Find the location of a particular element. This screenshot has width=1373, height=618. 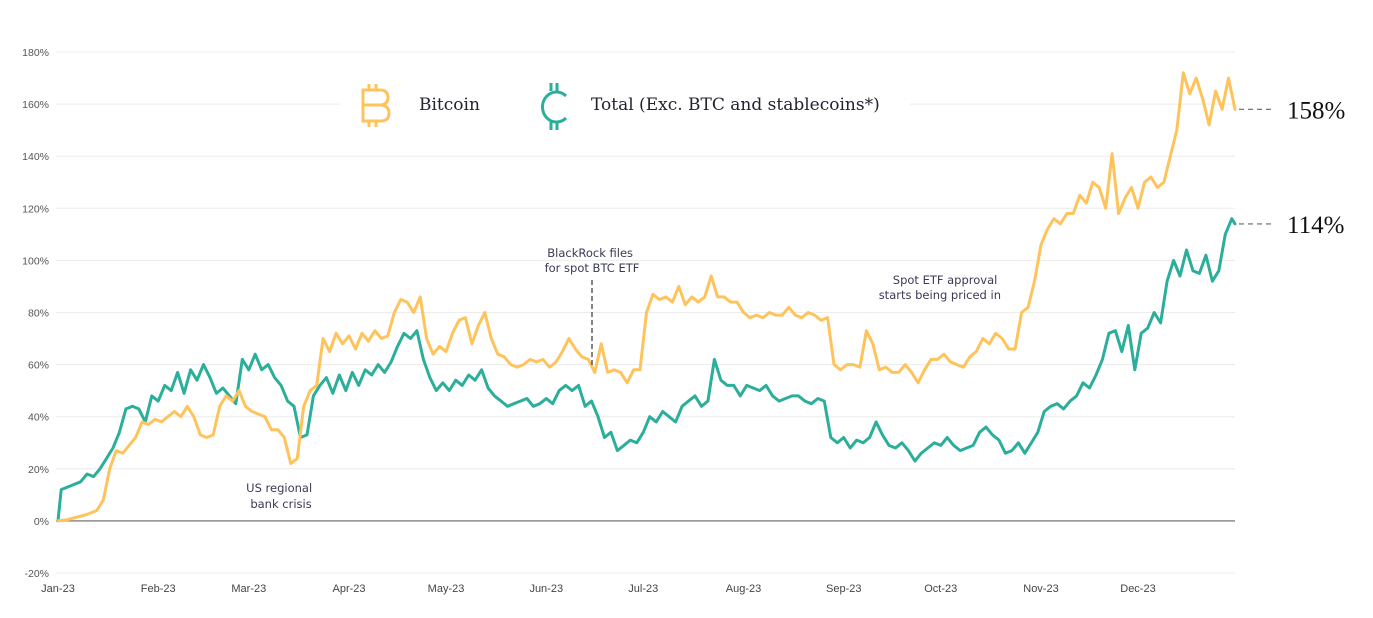

annotation-bank-crisis-line-2: bank crisis is located at coordinates (280, 504).